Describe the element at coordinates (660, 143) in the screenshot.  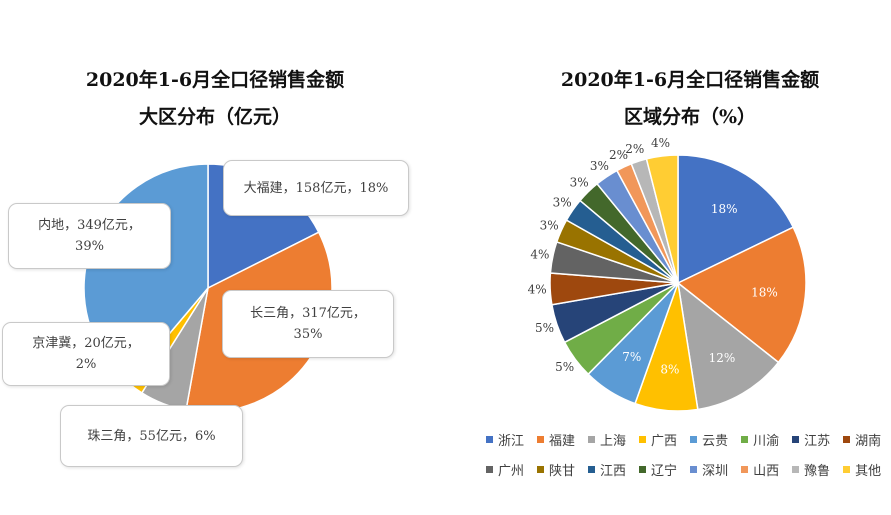
I see `province-data-label-其他: 4%` at that location.